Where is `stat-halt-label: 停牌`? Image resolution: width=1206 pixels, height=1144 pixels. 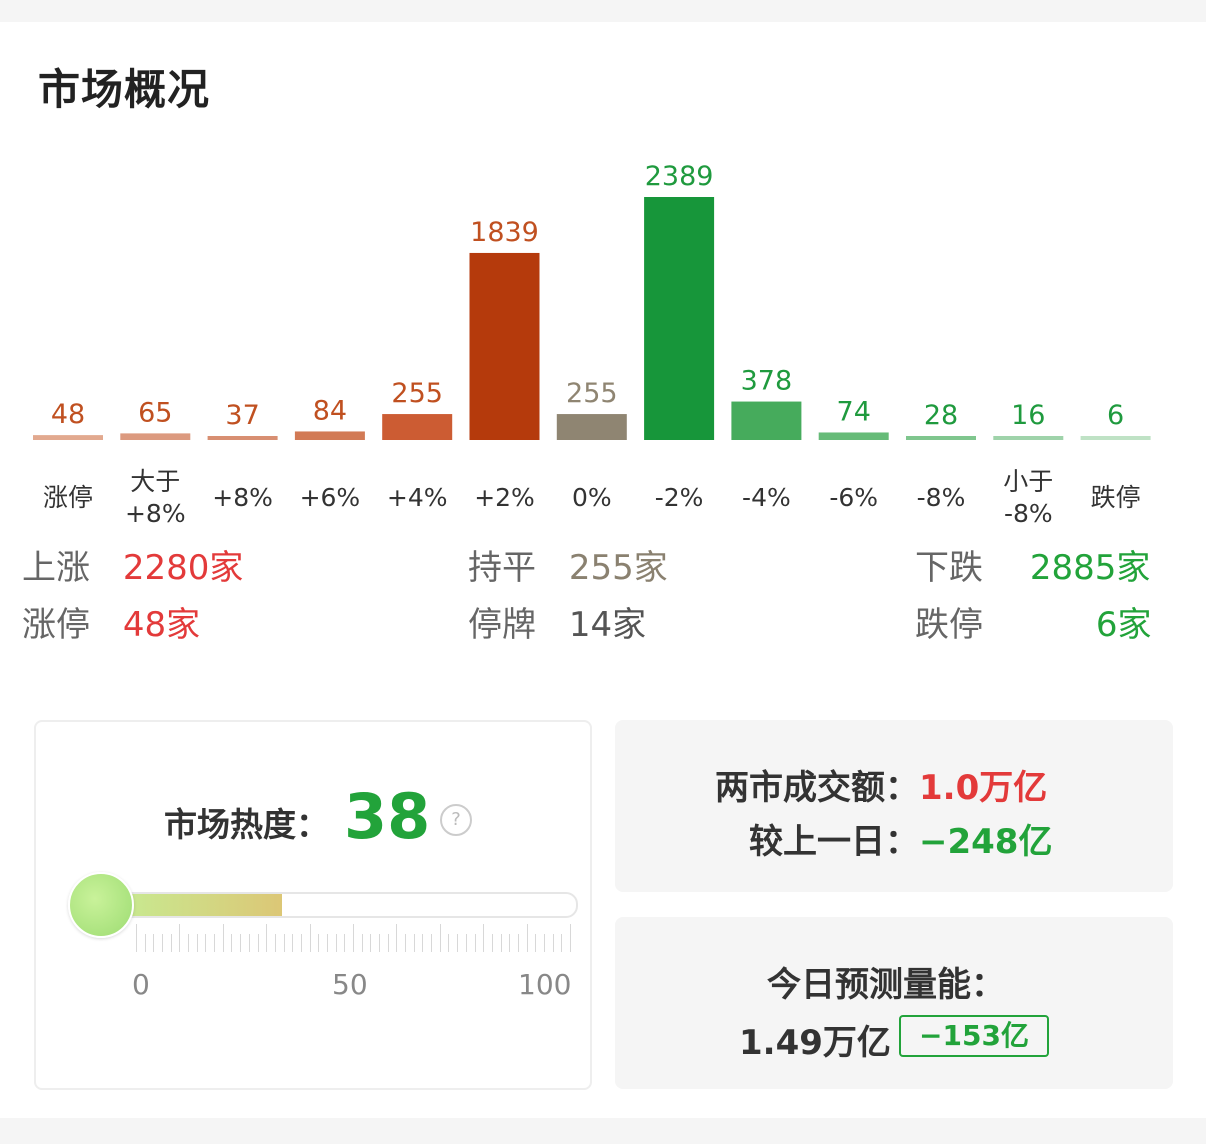 stat-halt-label: 停牌 is located at coordinates (502, 625).